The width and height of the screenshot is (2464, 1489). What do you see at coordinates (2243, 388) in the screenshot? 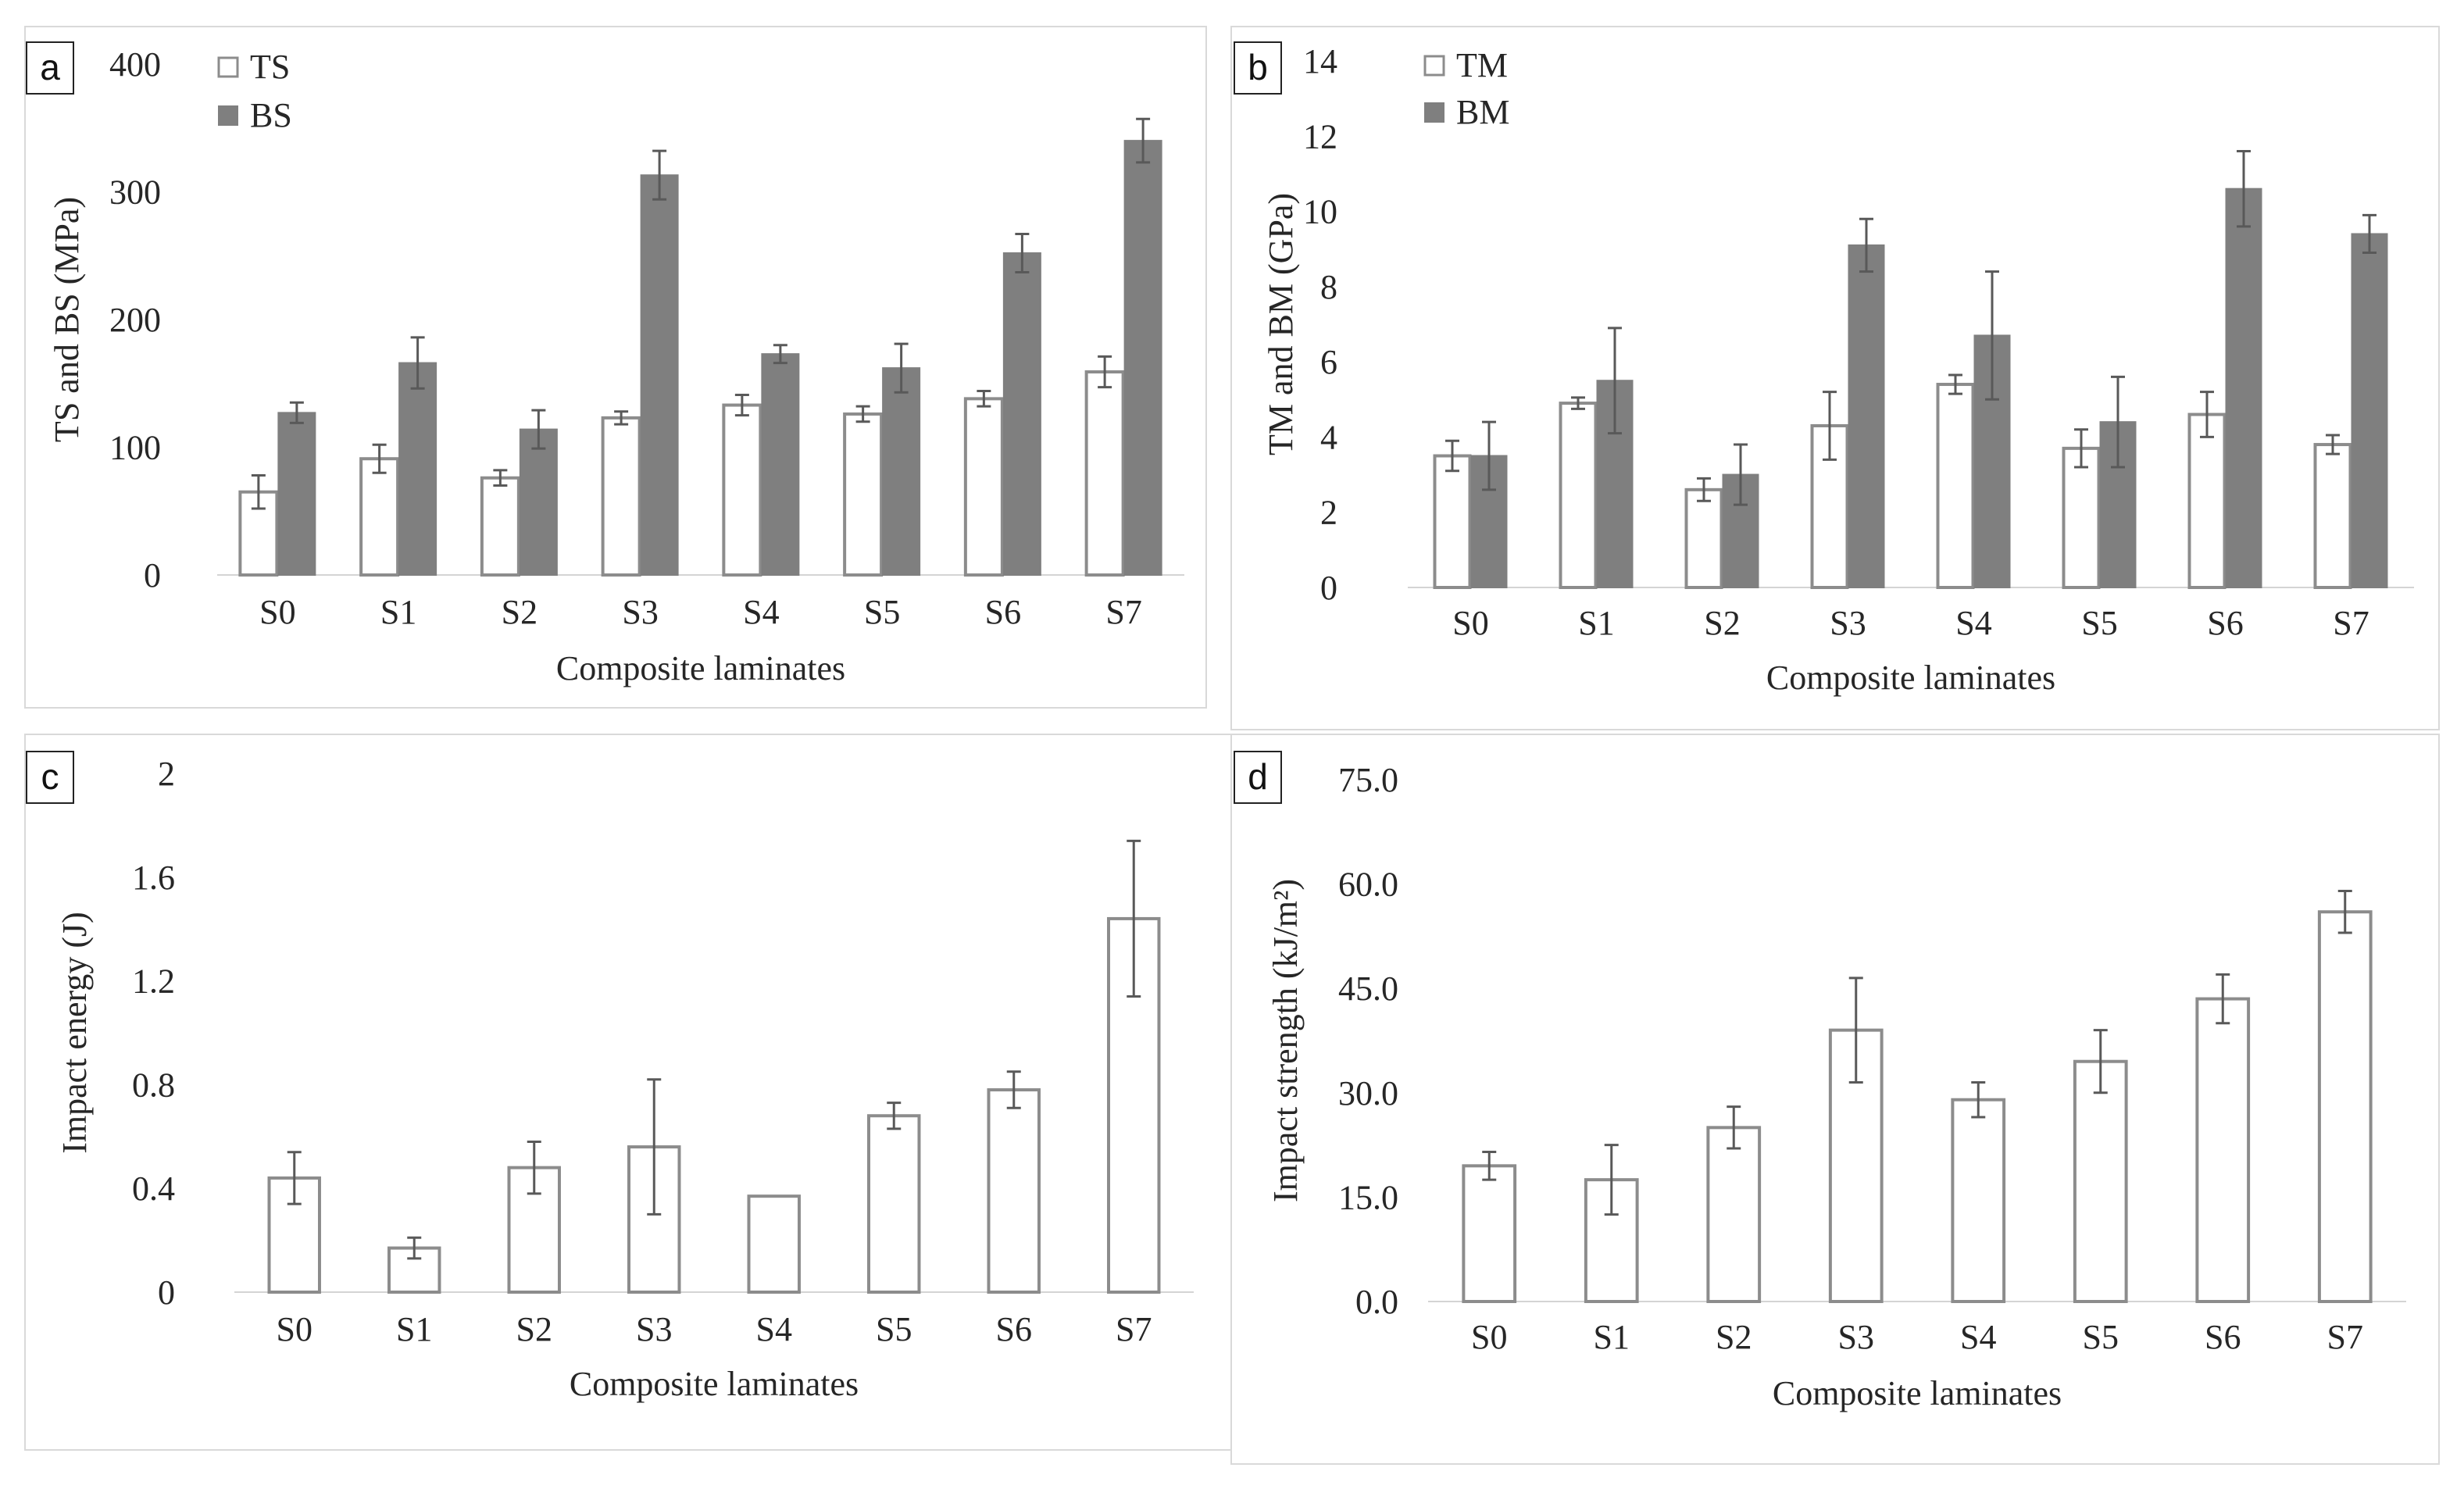
I see `bar-bm-s6` at bounding box center [2243, 388].